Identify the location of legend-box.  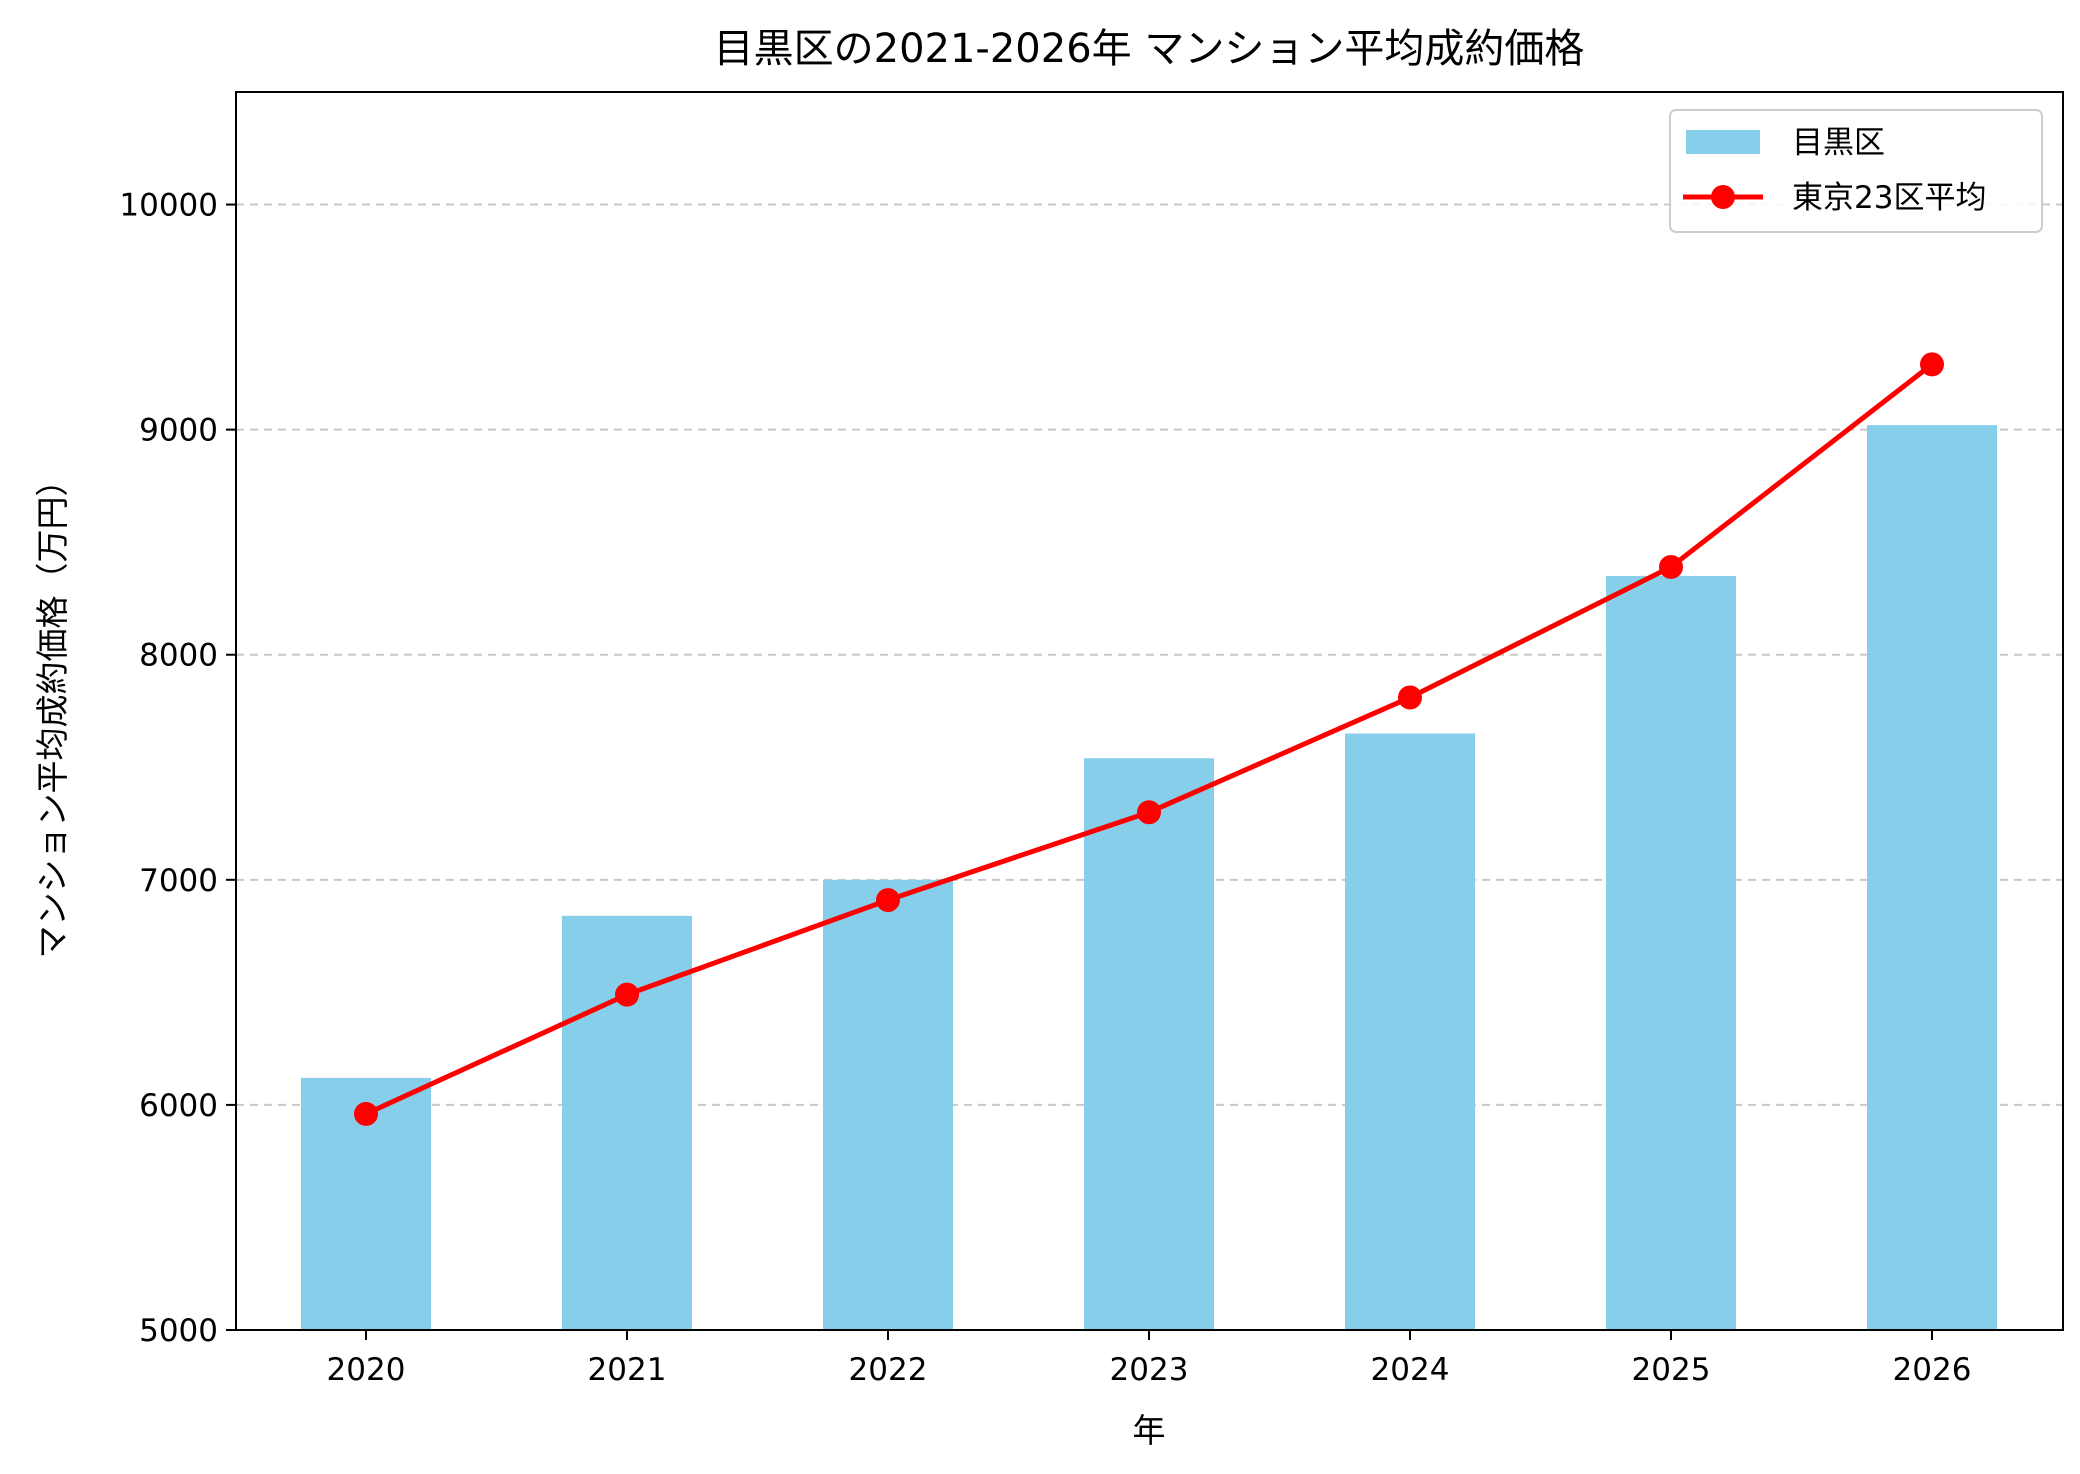
(1856, 171).